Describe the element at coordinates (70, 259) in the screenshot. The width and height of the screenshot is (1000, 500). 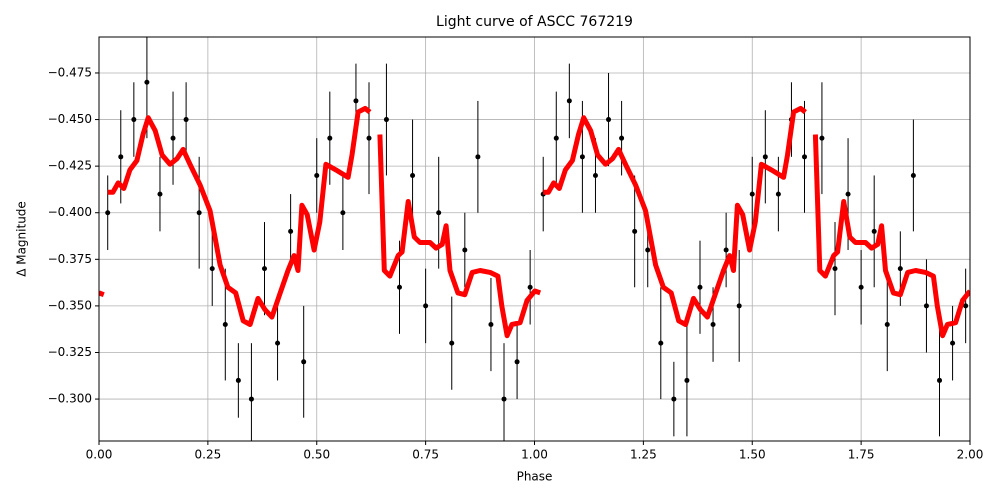
I see `y-tick-label: −0.375` at that location.